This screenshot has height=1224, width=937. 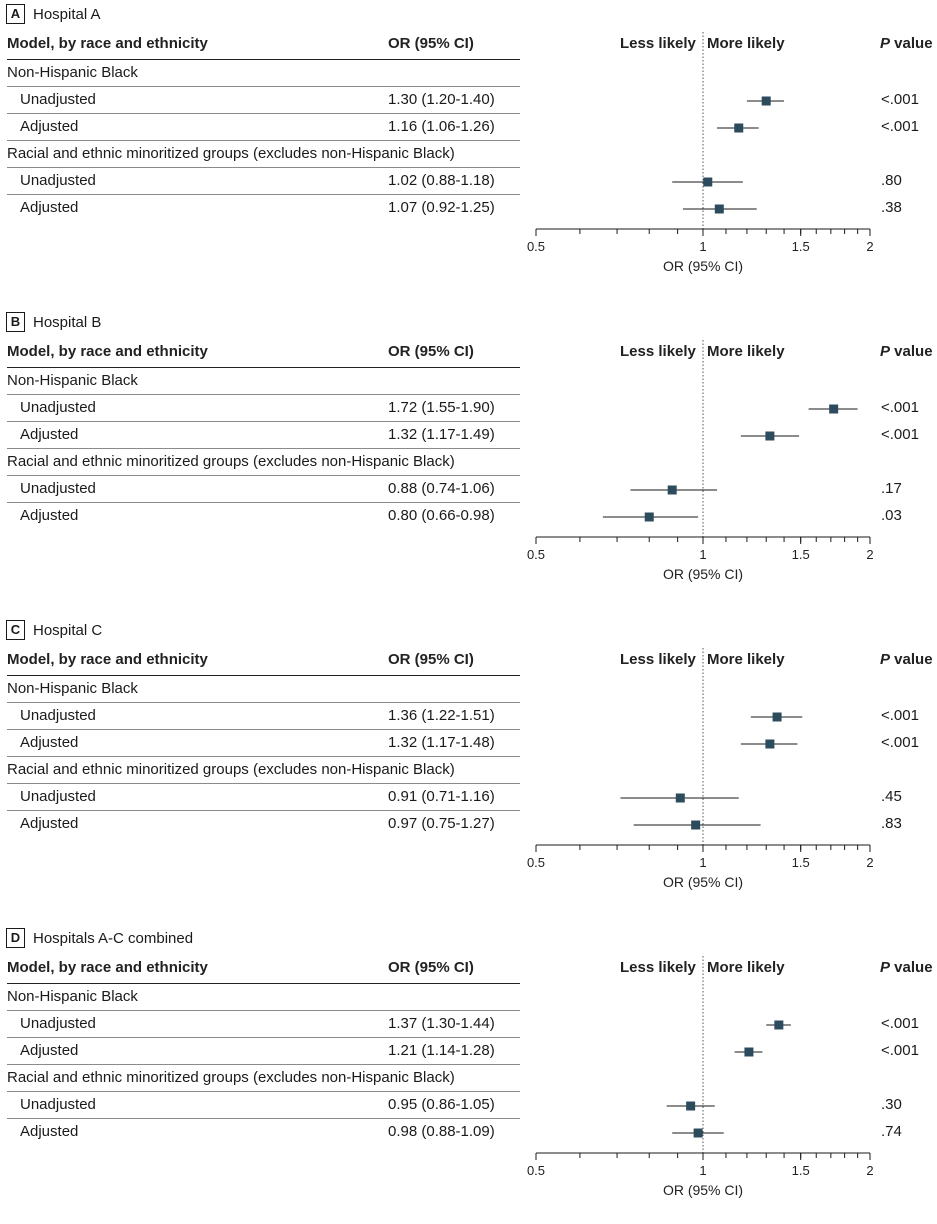 I want to click on or-value: 0.91 (0.71-1.16), so click(x=441, y=796).